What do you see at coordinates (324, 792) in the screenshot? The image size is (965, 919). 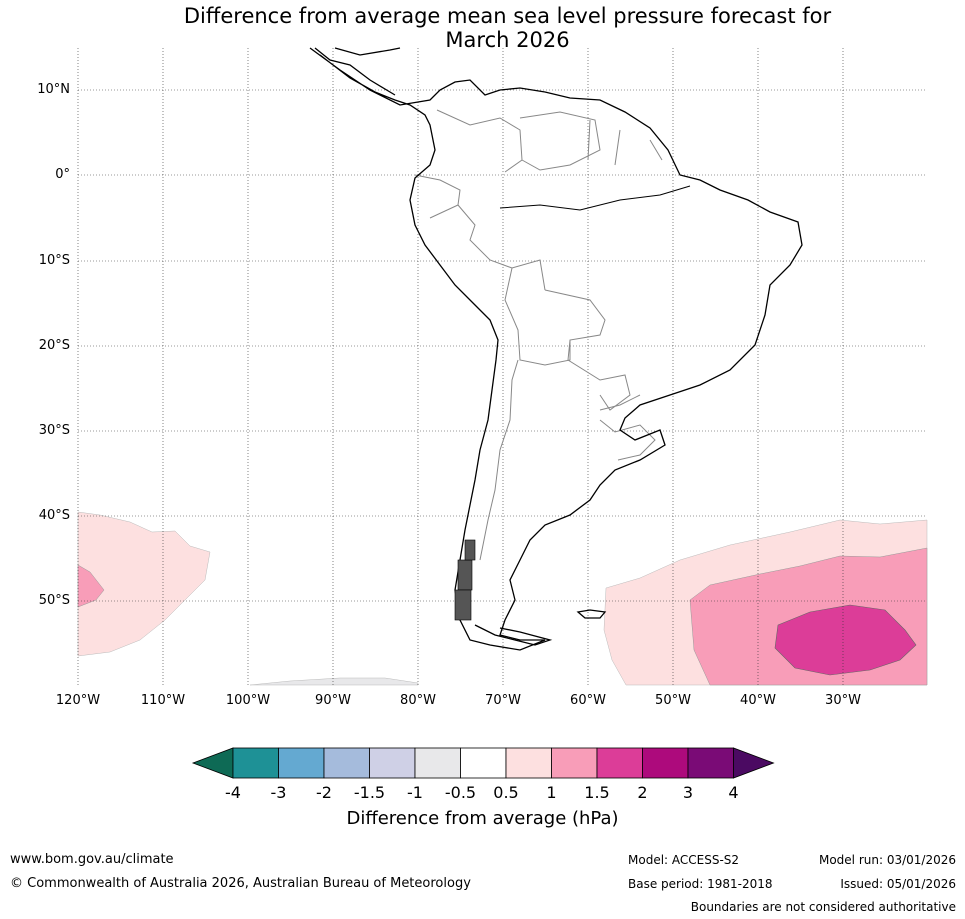 I see `colorbar-tick-label: -2` at bounding box center [324, 792].